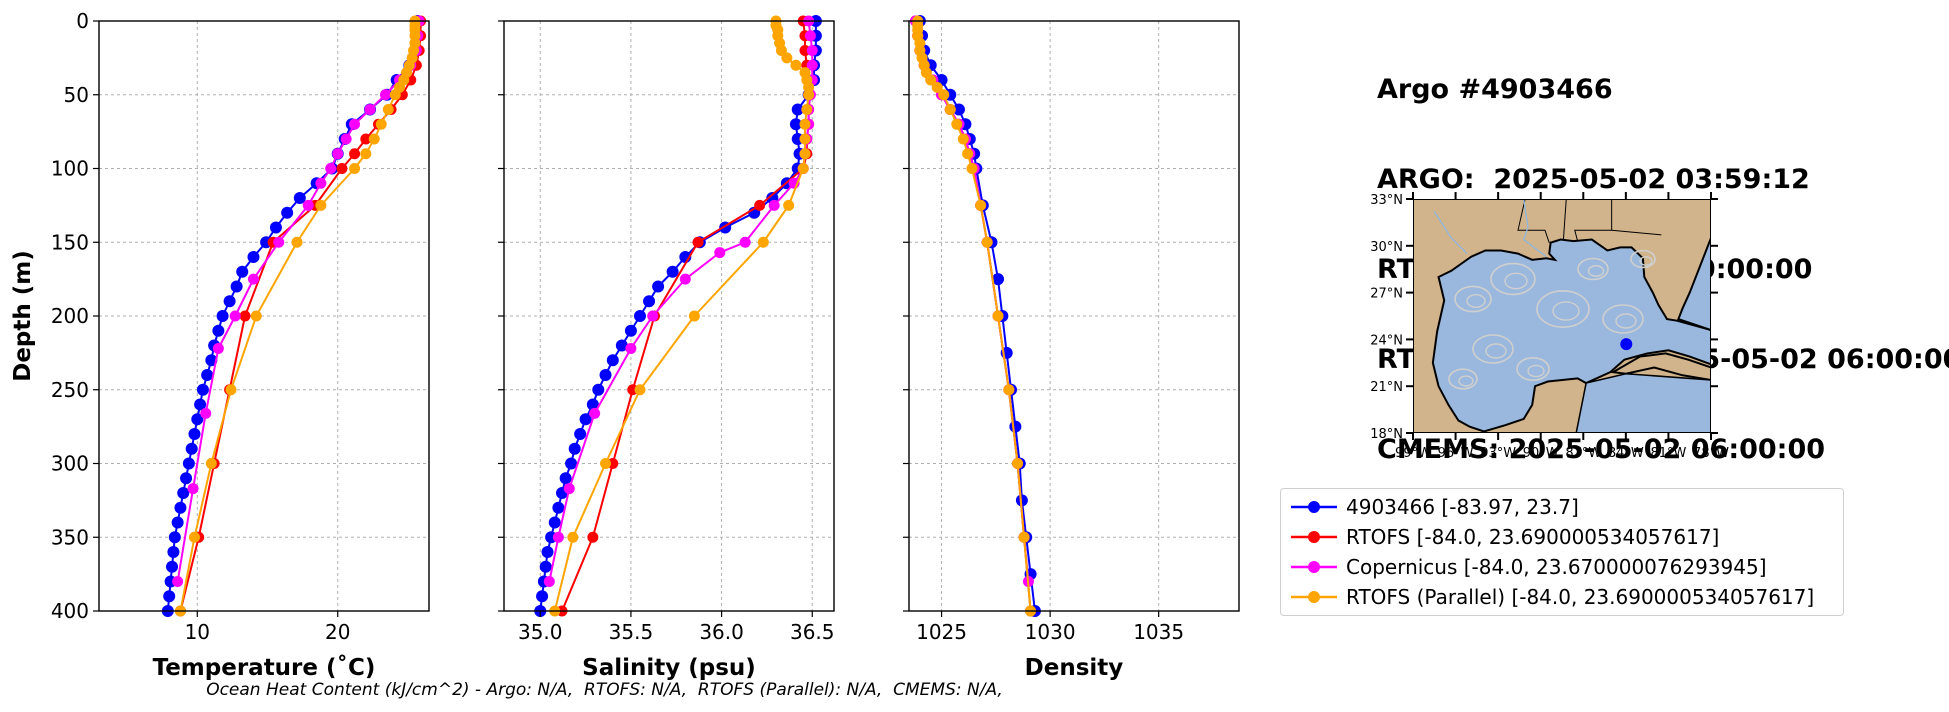 This screenshot has height=712, width=1949. Describe the element at coordinates (1386, 434) in the screenshot. I see `map-lat-label: 18°N` at that location.